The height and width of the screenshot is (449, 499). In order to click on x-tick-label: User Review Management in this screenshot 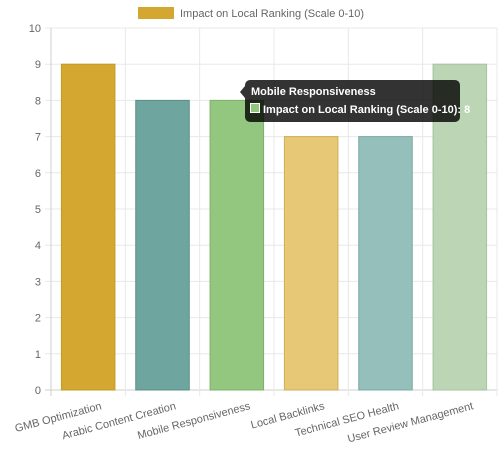, I will do `click(410, 422)`.